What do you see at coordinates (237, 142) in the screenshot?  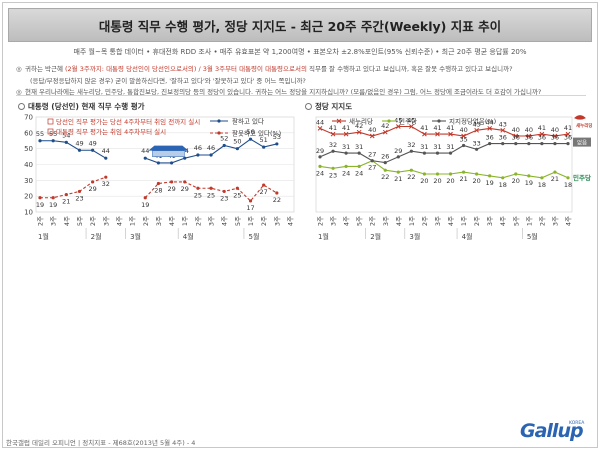 I see `data-label-approve: 50` at bounding box center [237, 142].